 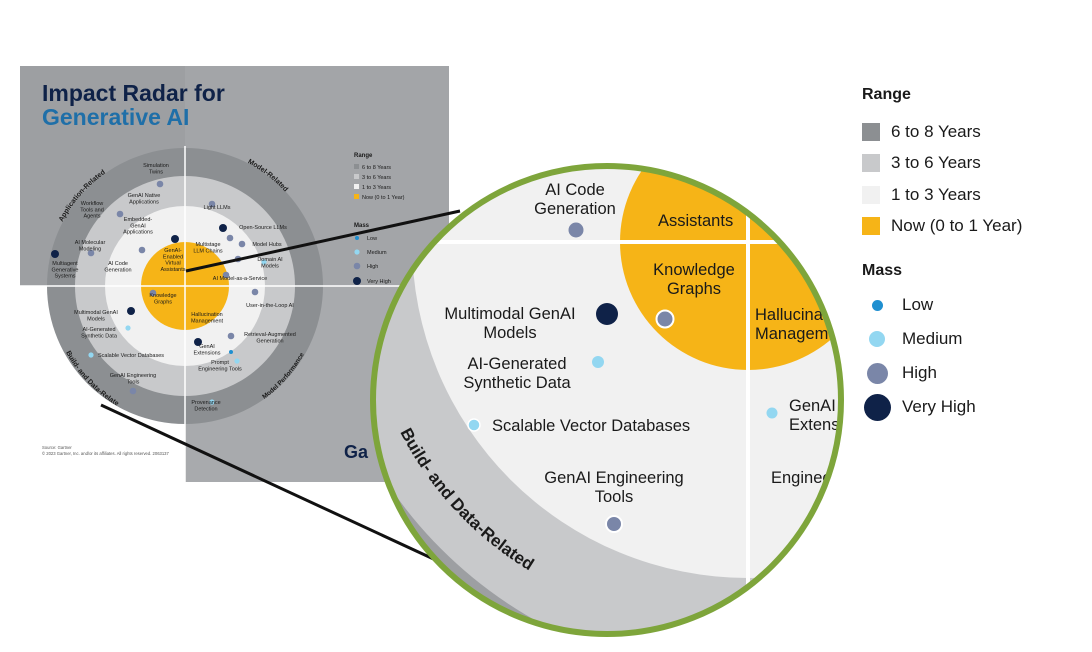 What do you see at coordinates (65, 270) in the screenshot?
I see `thumb-item-label: Multiagent Generative Systems` at bounding box center [65, 270].